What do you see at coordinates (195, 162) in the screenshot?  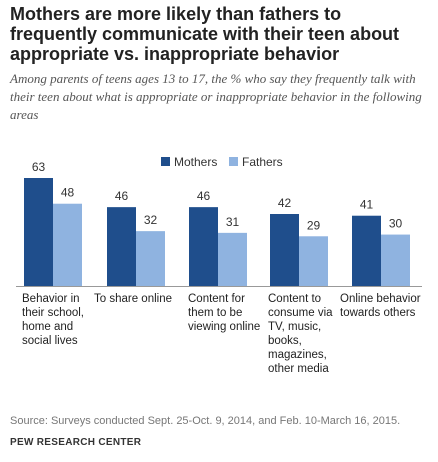 I see `legend-label-mothers: Mothers` at bounding box center [195, 162].